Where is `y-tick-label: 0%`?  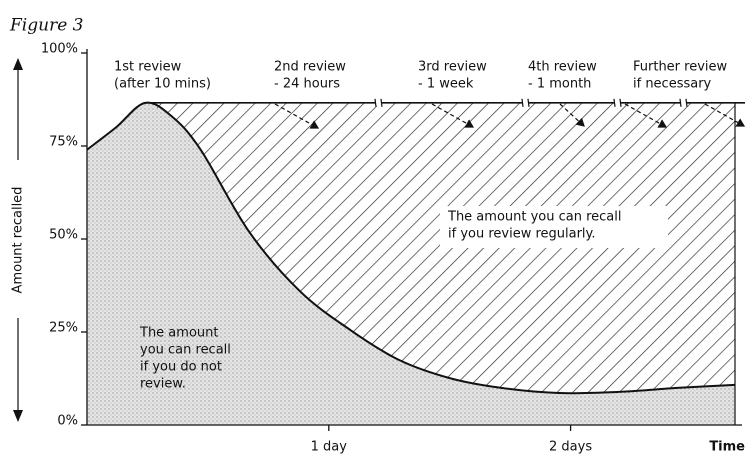 y-tick-label: 0% is located at coordinates (67, 421).